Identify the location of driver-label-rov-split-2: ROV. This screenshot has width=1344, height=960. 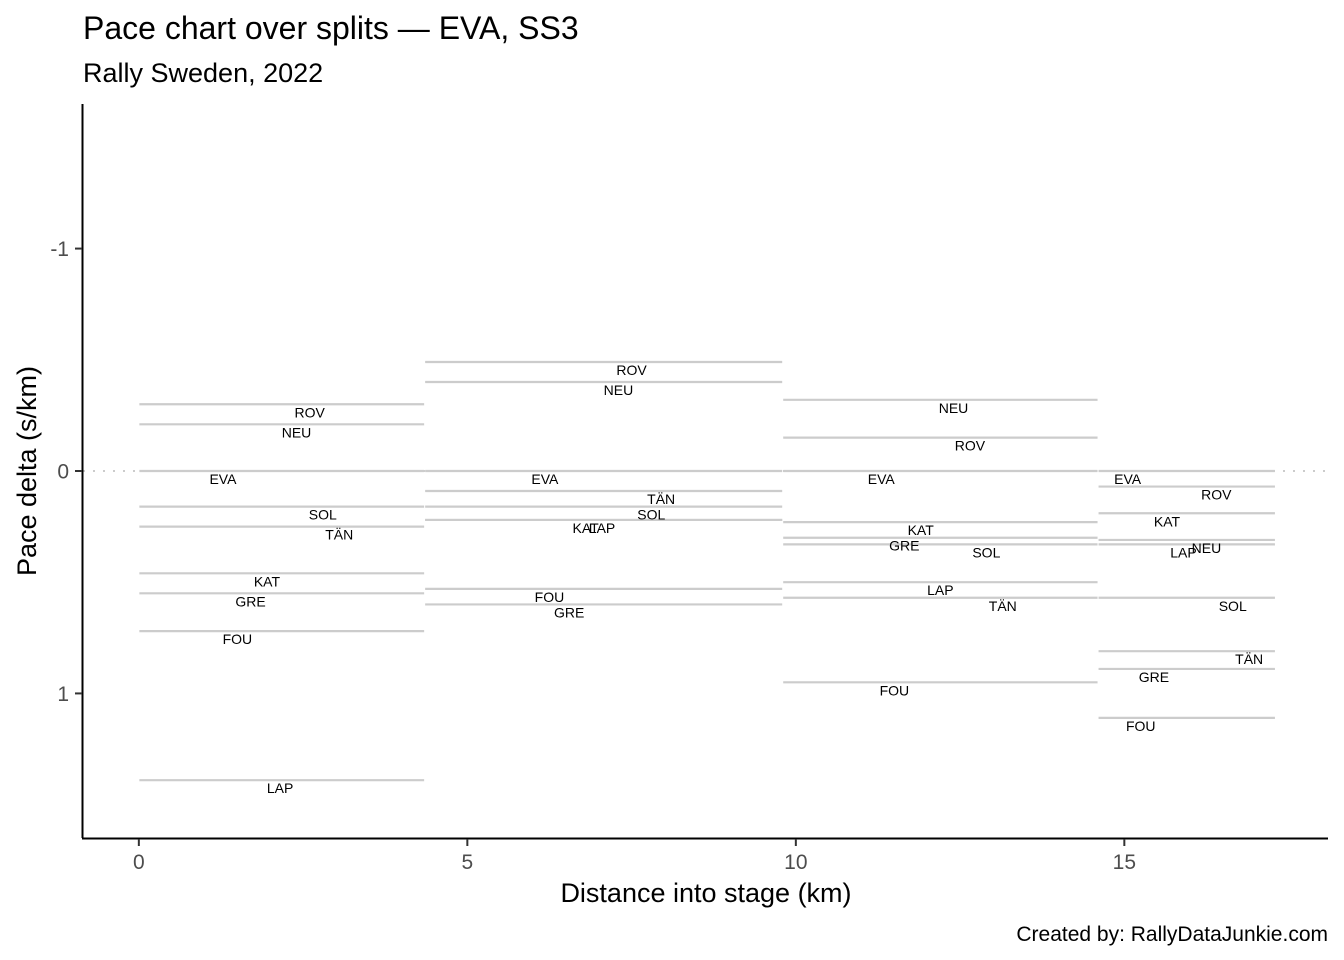
(631, 370).